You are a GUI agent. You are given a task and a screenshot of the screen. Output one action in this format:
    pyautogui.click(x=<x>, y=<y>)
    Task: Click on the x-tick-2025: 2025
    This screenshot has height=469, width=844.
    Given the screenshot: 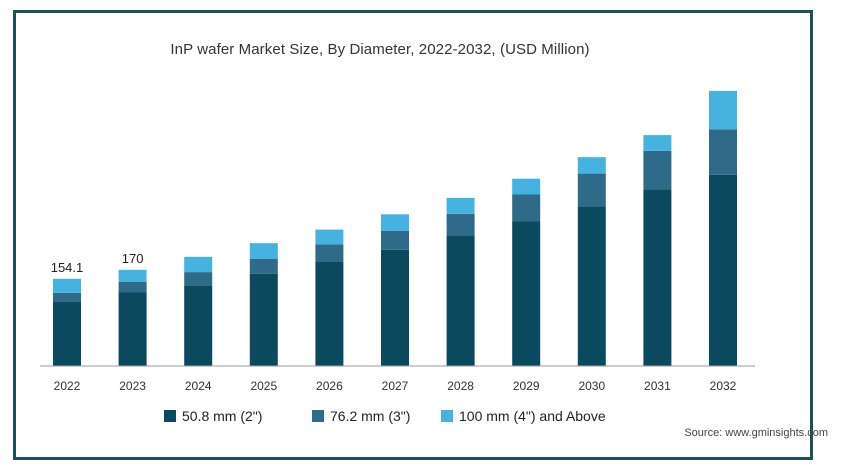 What is the action you would take?
    pyautogui.click(x=263, y=386)
    